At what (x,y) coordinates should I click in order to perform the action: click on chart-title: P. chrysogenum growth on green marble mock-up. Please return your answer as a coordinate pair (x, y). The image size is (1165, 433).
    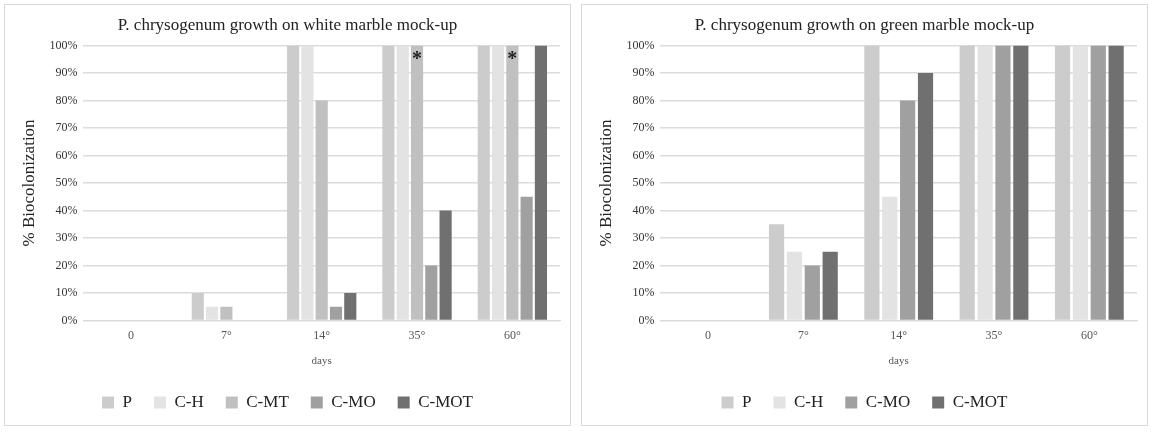
    Looking at the image, I should click on (864, 24).